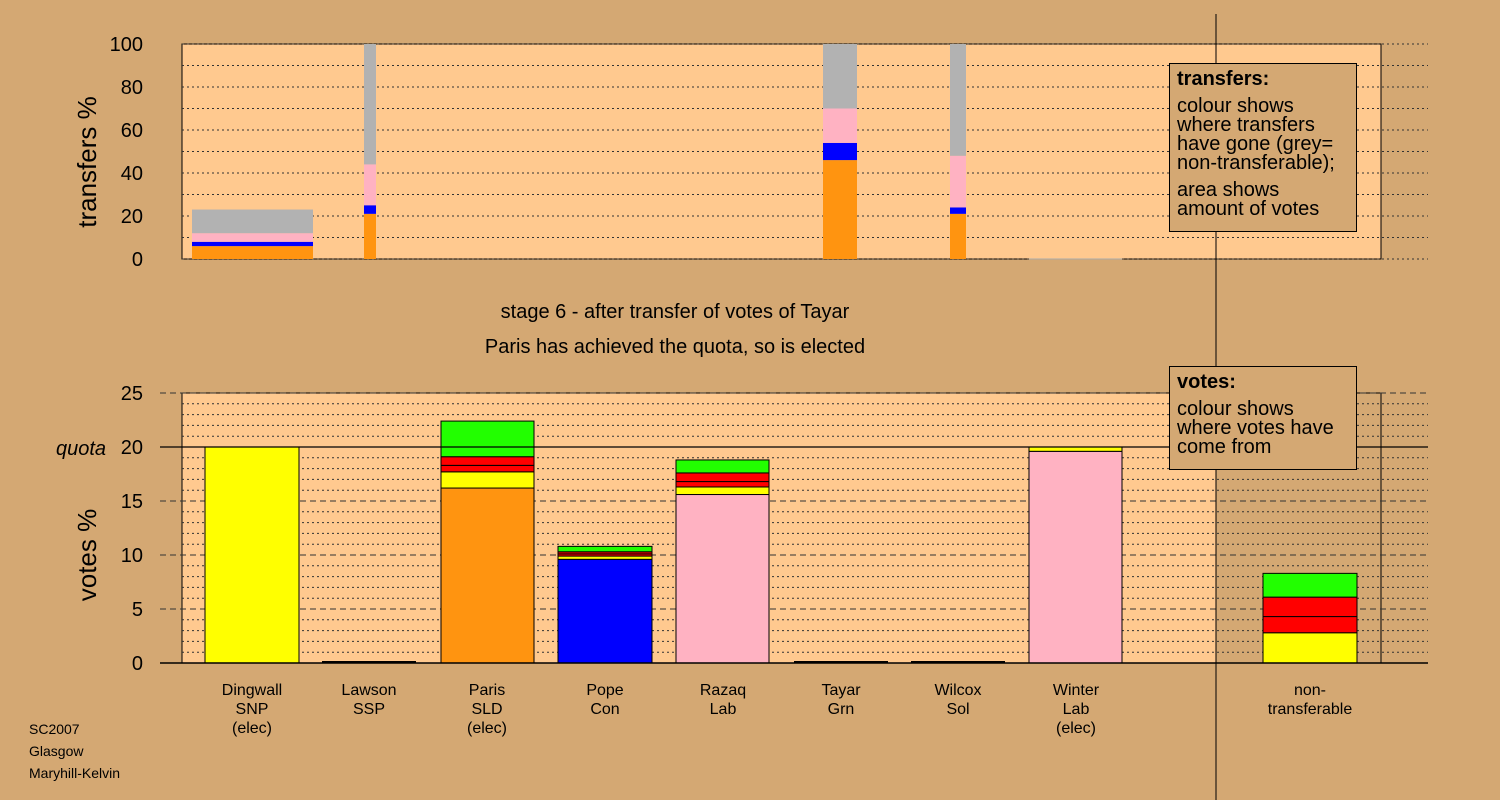 This screenshot has height=800, width=1500. I want to click on quota-label: quota, so click(81, 449).